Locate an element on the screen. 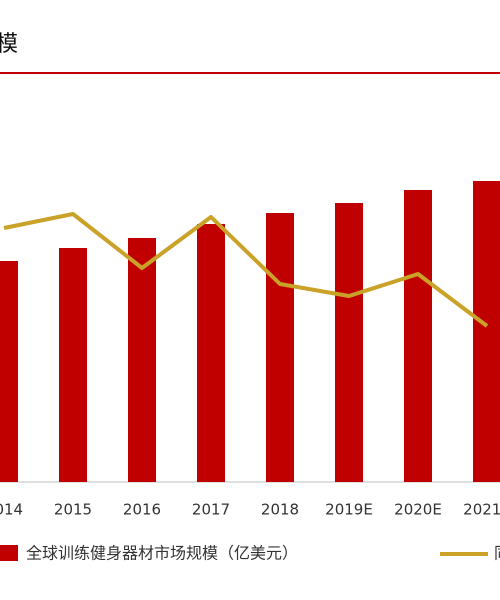 This screenshot has height=600, width=500. x-tick-label: 2019E is located at coordinates (349, 510).